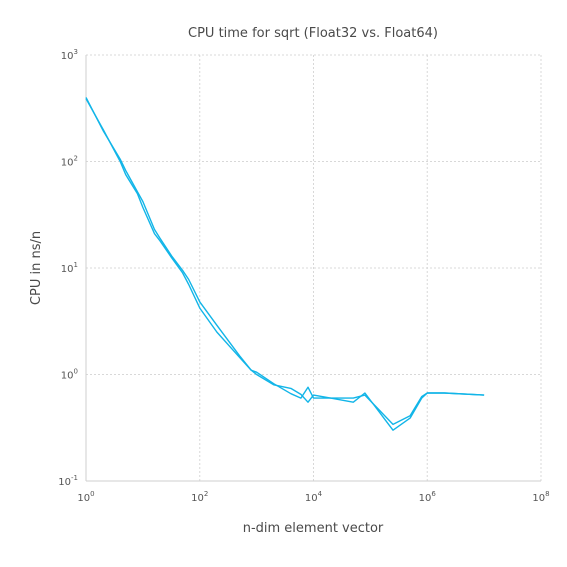 This screenshot has height=567, width=567. What do you see at coordinates (313, 33) in the screenshot?
I see `chart-title: CPU time for sqrt (Float32 vs. Float64)` at bounding box center [313, 33].